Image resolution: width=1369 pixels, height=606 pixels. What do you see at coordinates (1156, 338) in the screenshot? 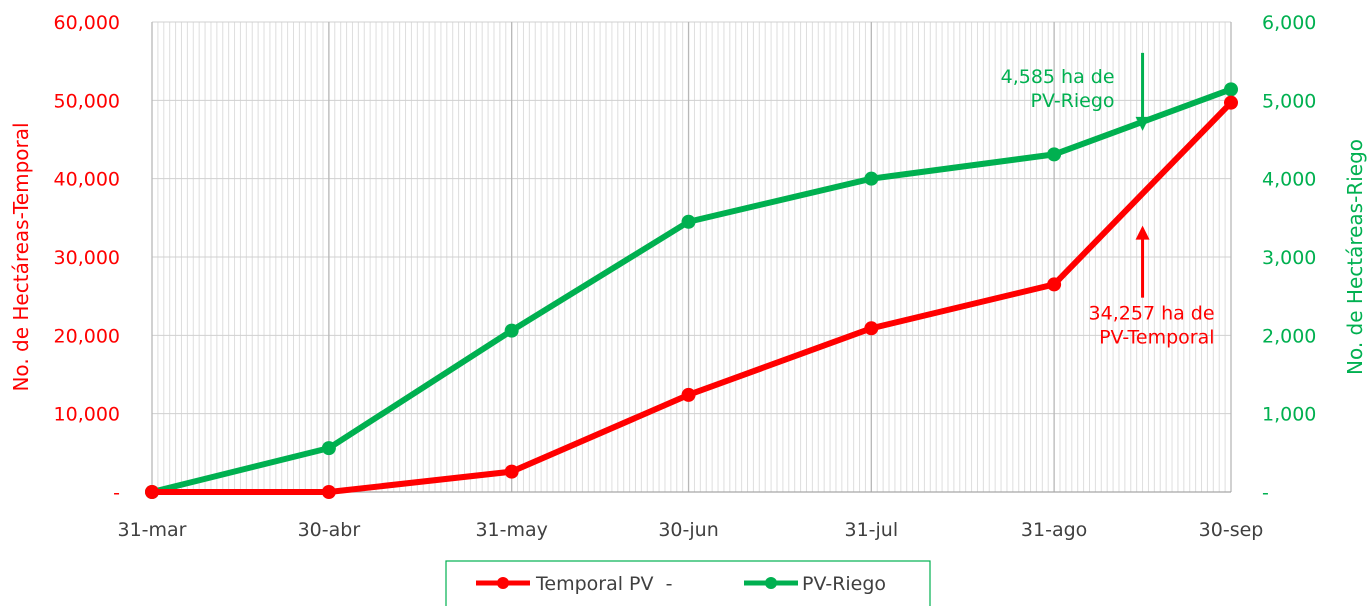
I see `annotation-text-temporal: PV-Temporal` at bounding box center [1156, 338].